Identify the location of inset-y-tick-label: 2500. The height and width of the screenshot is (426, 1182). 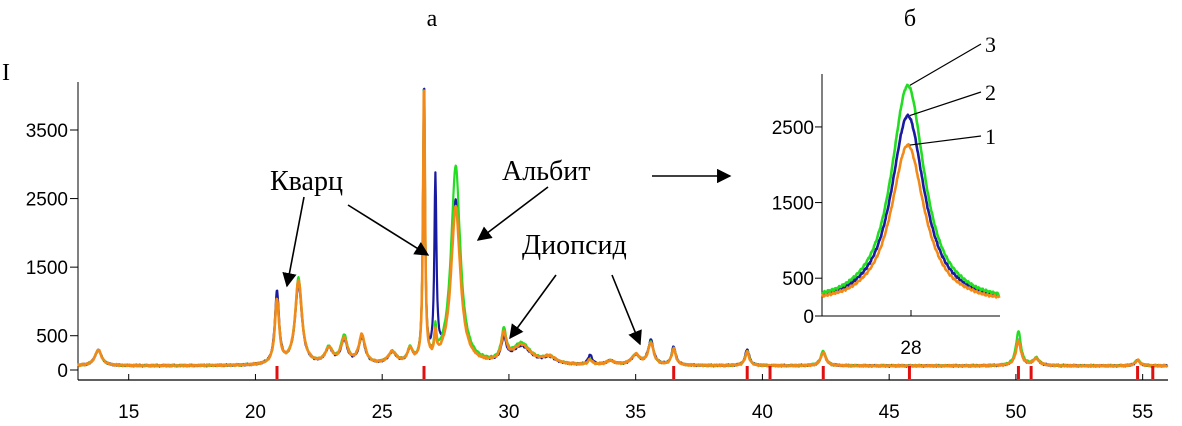
(793, 128).